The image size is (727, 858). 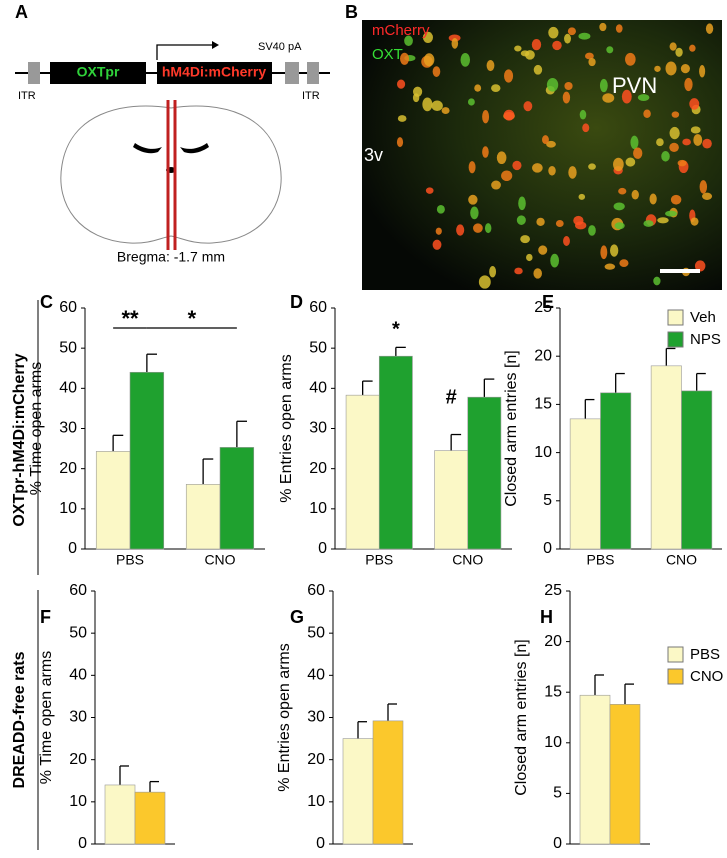 What do you see at coordinates (184, 52) in the screenshot?
I see `promoter-arrow` at bounding box center [184, 52].